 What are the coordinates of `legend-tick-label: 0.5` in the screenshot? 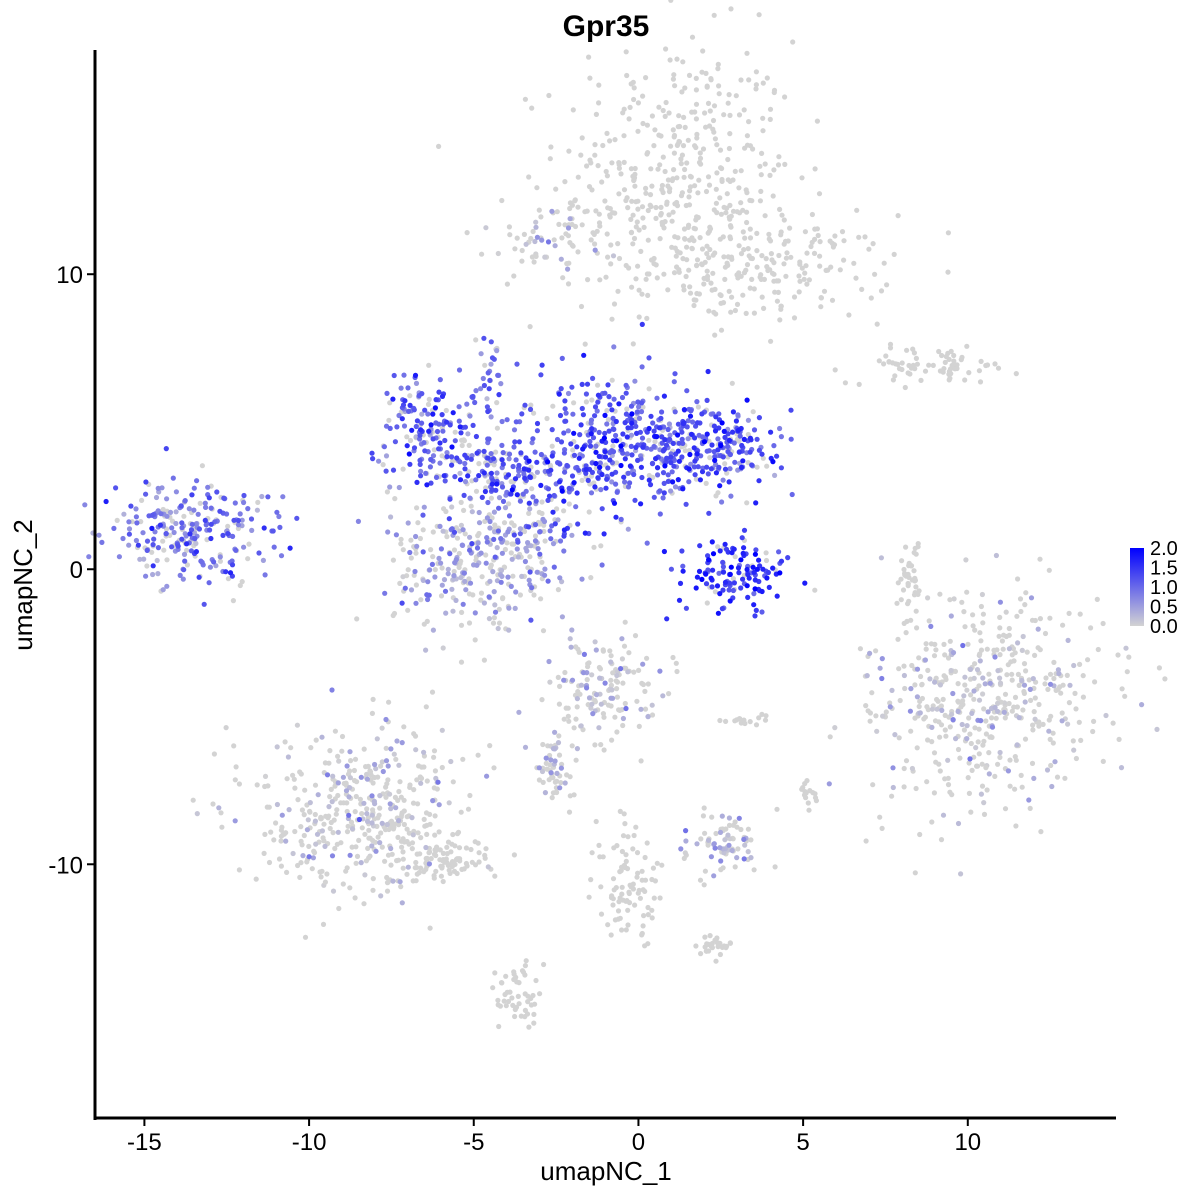 It's located at (1164, 608).